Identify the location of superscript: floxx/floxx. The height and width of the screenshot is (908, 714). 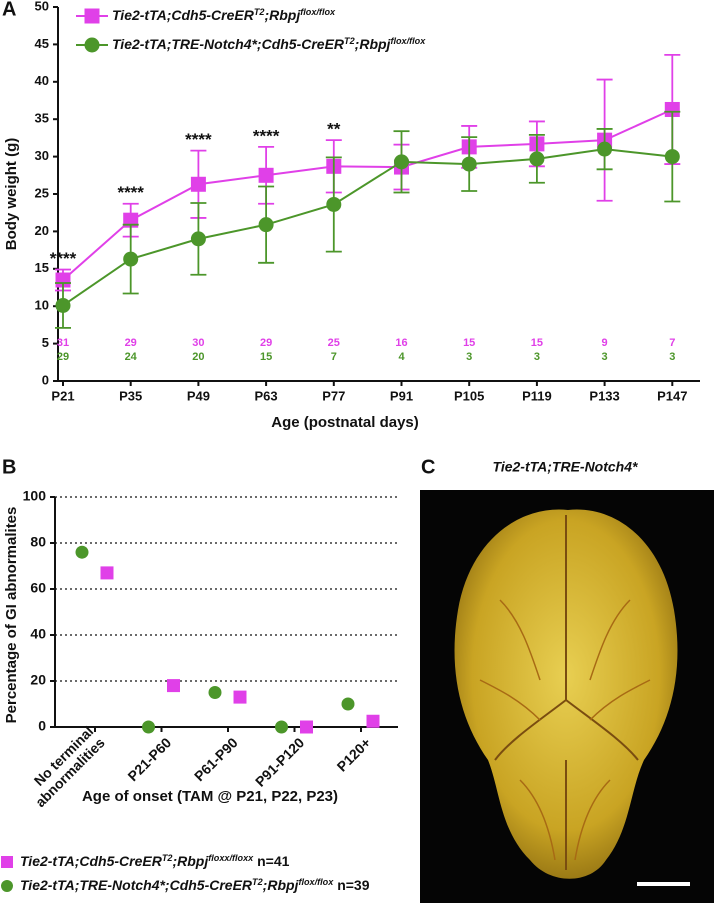
(231, 858).